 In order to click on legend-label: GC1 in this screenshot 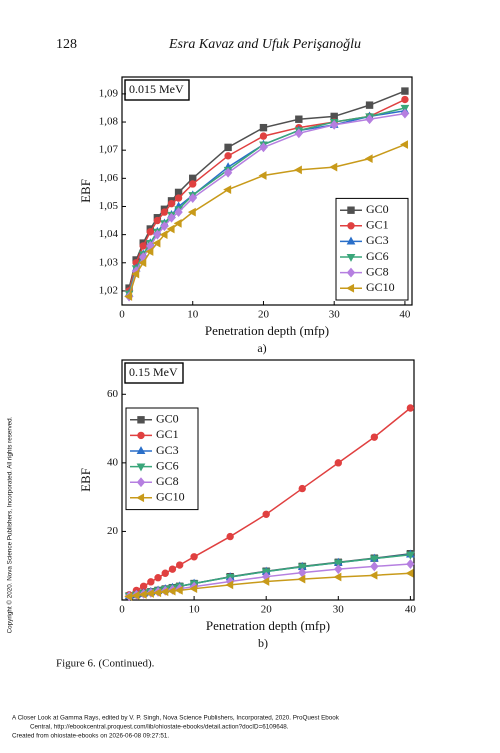, I will do `click(377, 225)`.